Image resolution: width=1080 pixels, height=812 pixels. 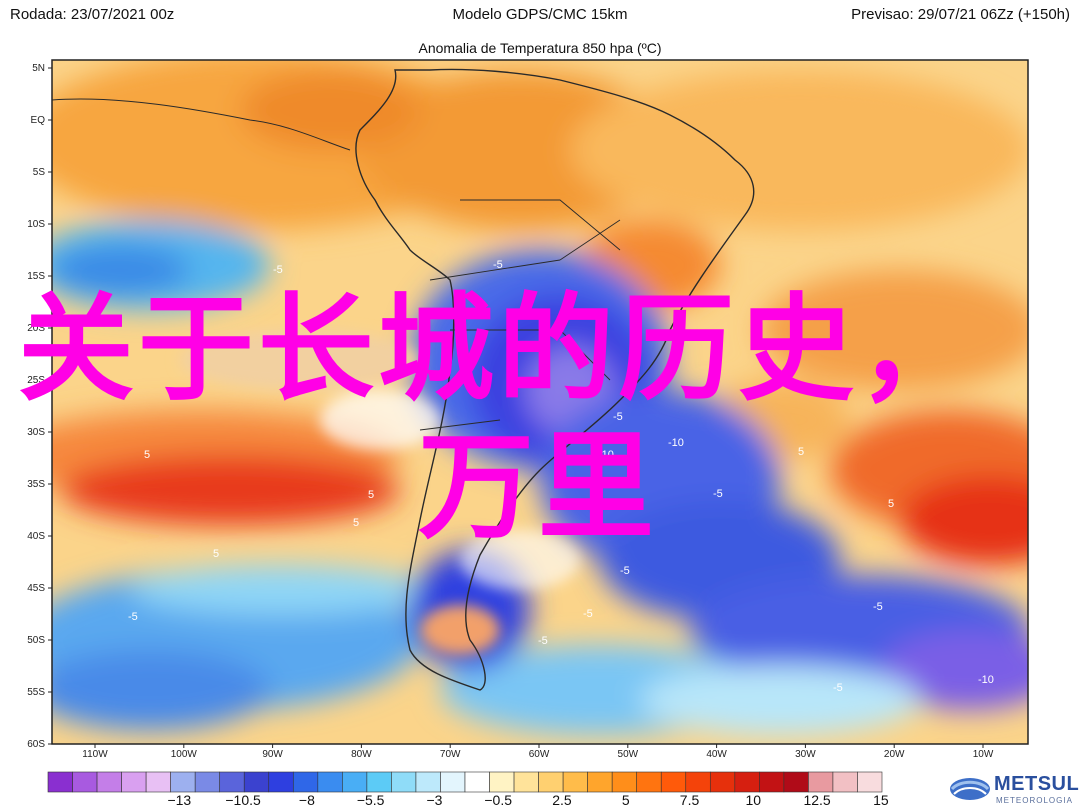 I want to click on lat-label: 45S, so click(x=36, y=588).